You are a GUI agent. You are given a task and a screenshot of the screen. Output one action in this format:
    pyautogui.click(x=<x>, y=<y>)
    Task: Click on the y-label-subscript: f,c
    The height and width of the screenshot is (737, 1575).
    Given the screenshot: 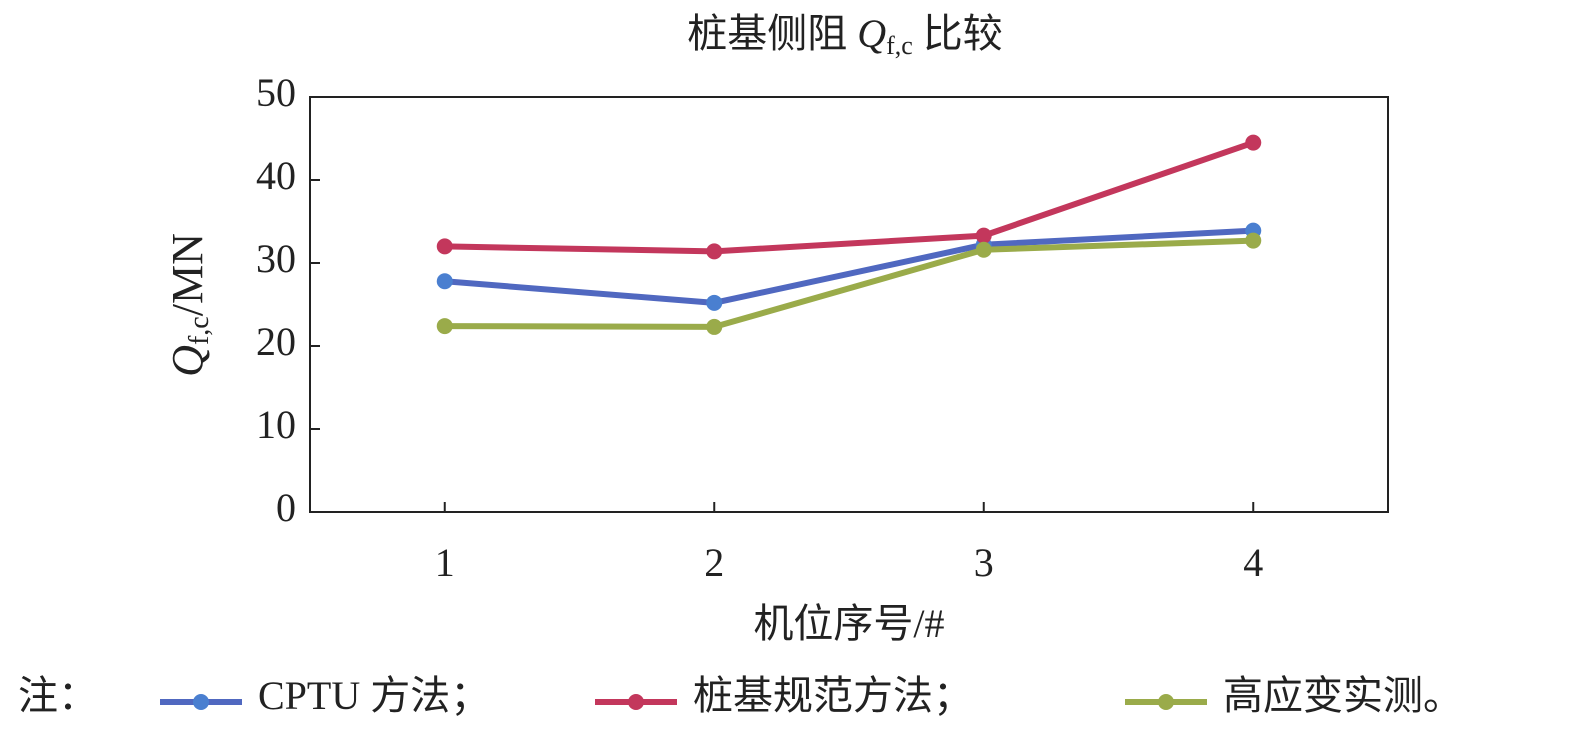 What is the action you would take?
    pyautogui.click(x=199, y=330)
    